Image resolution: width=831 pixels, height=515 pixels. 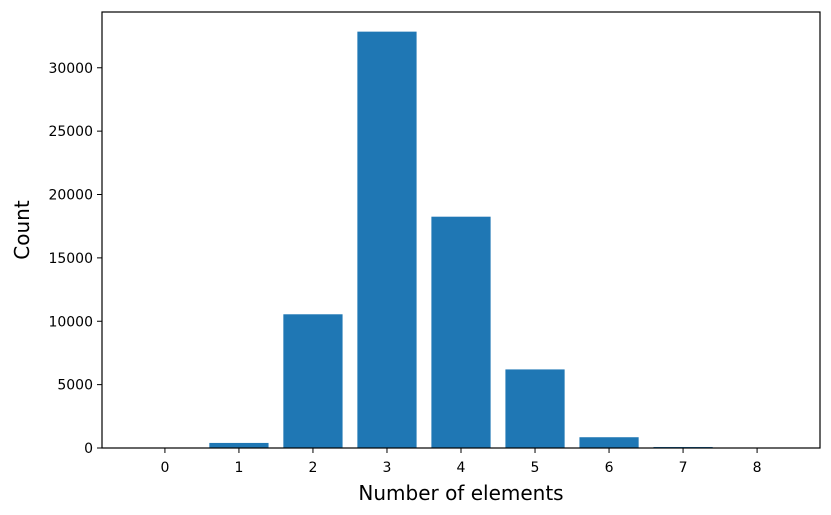 What do you see at coordinates (683, 468) in the screenshot?
I see `x-tick-label: 7` at bounding box center [683, 468].